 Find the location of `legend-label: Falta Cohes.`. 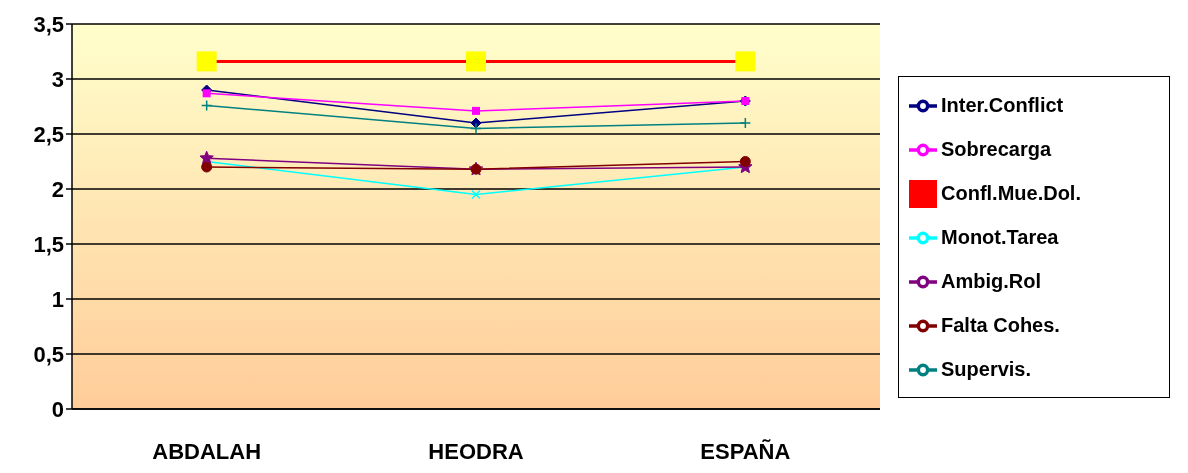

legend-label: Falta Cohes. is located at coordinates (1000, 324).